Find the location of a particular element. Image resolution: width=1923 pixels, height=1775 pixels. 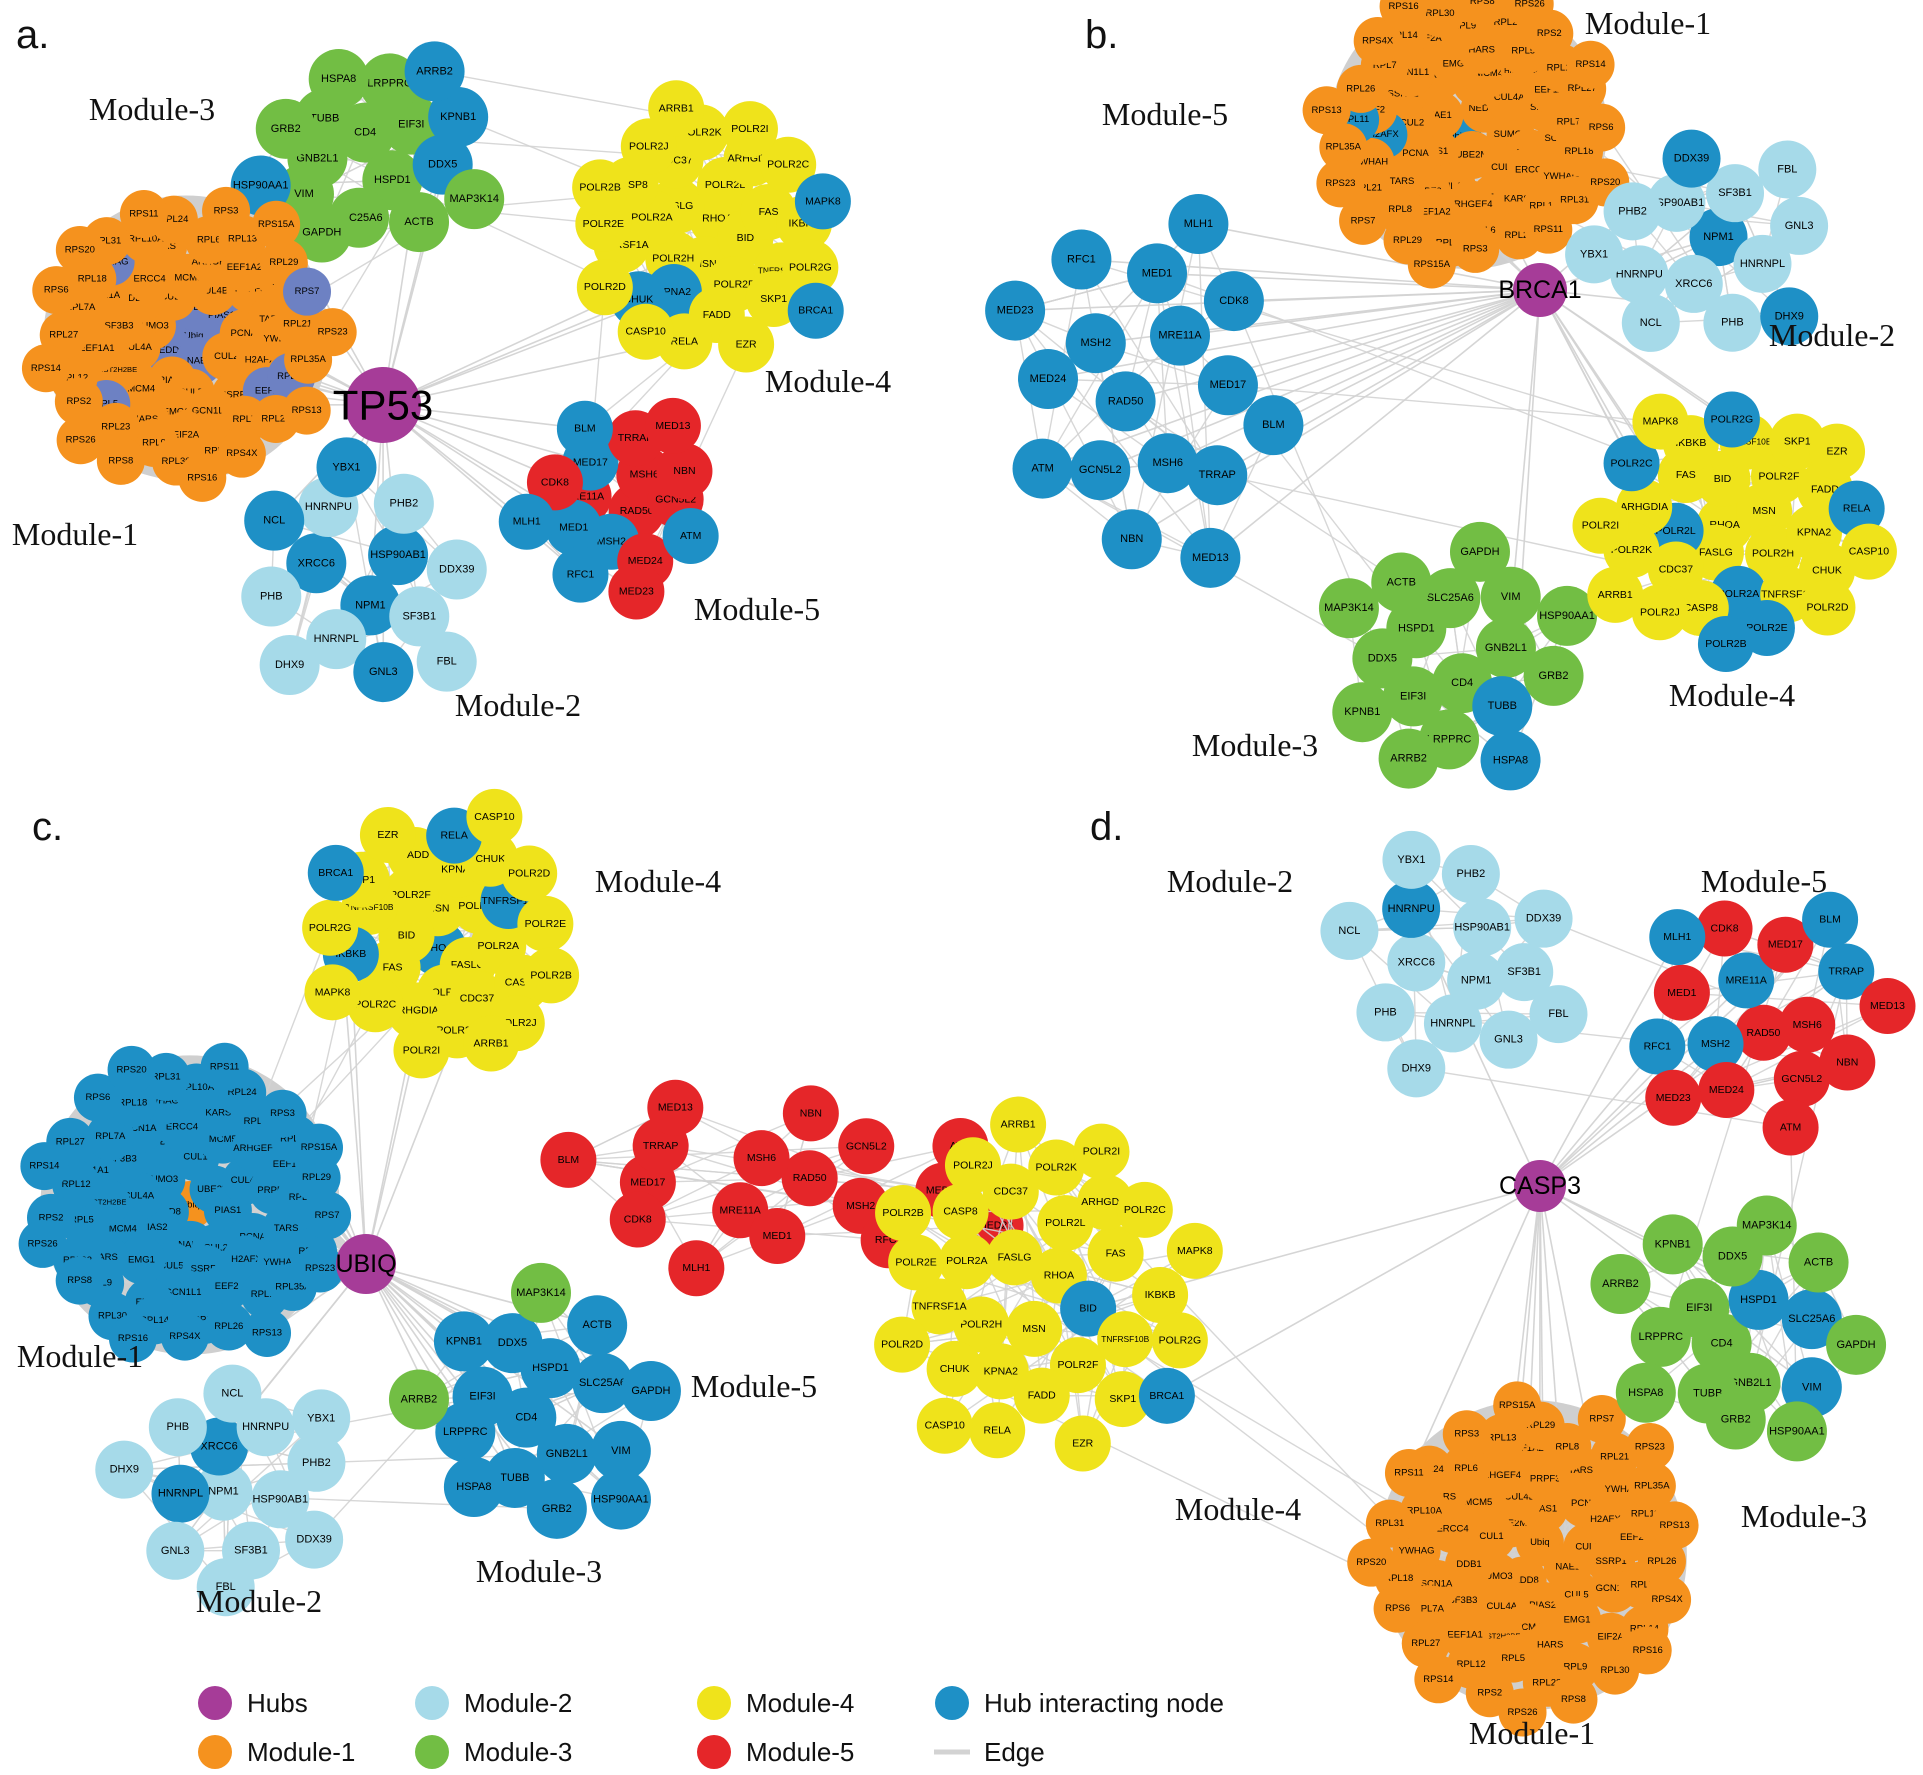

node-FAS: FAS is located at coordinates (1115, 1253).